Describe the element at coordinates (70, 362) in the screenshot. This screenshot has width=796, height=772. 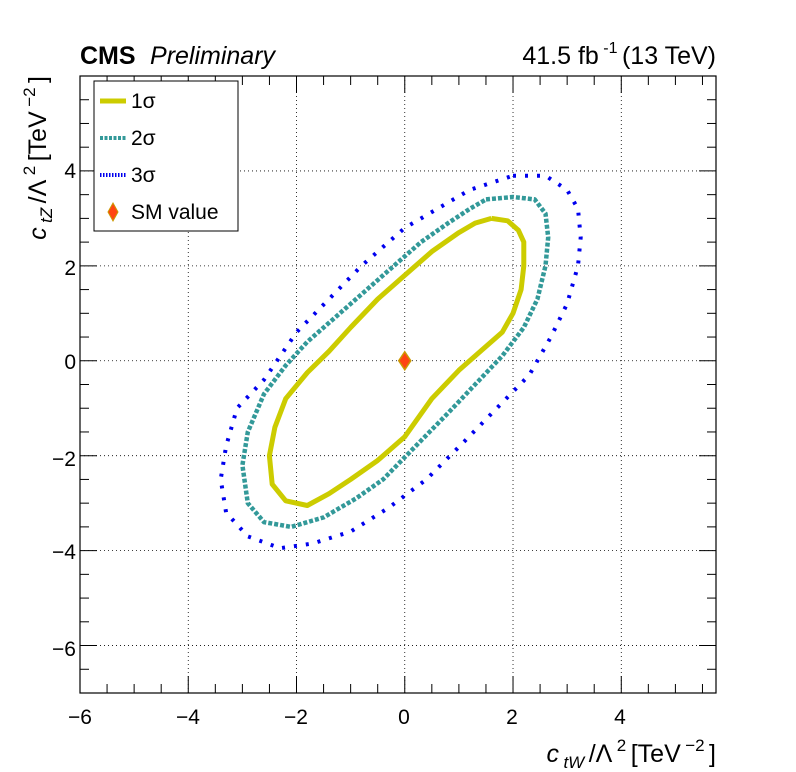
I see `y-tick-label: 0` at that location.